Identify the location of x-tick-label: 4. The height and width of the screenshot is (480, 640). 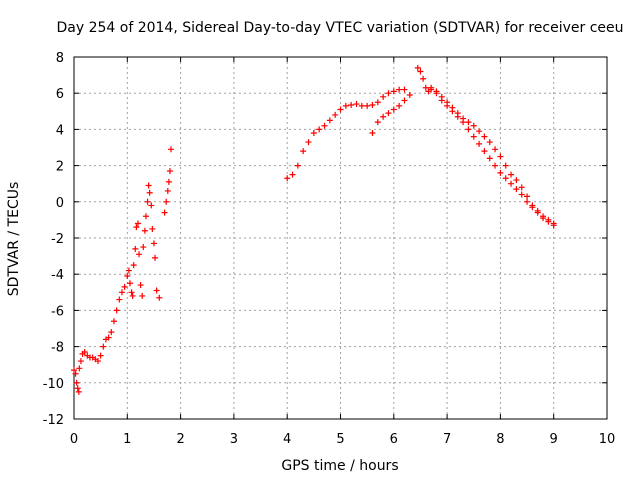
(287, 439).